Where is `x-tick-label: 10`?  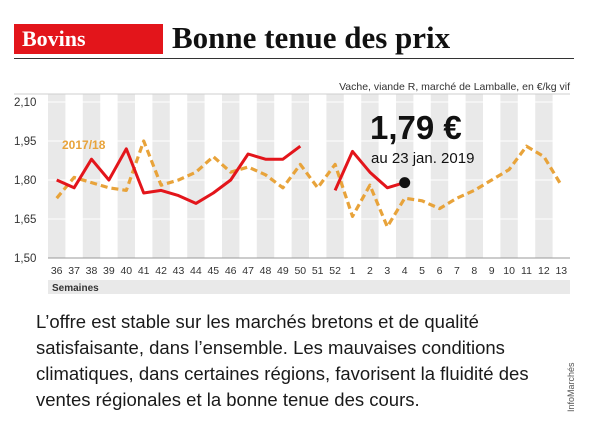 x-tick-label: 10 is located at coordinates (509, 271).